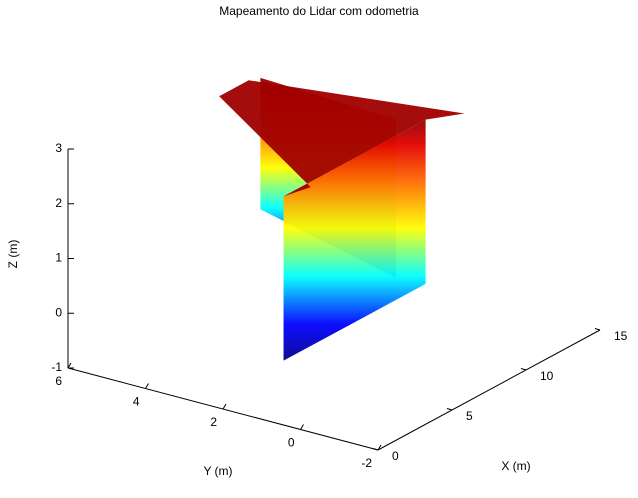  What do you see at coordinates (58, 258) in the screenshot?
I see `z-tick-label: 1` at bounding box center [58, 258].